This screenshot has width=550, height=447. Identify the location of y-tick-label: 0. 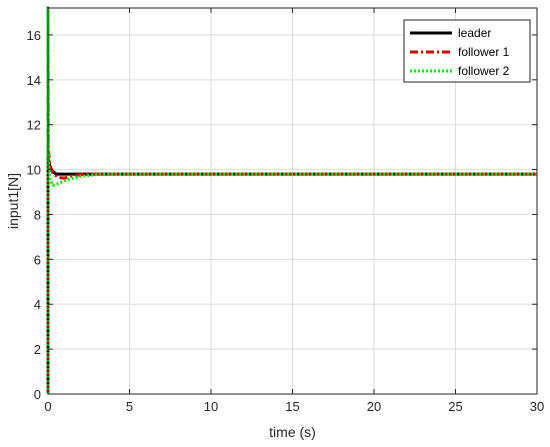
(37, 394).